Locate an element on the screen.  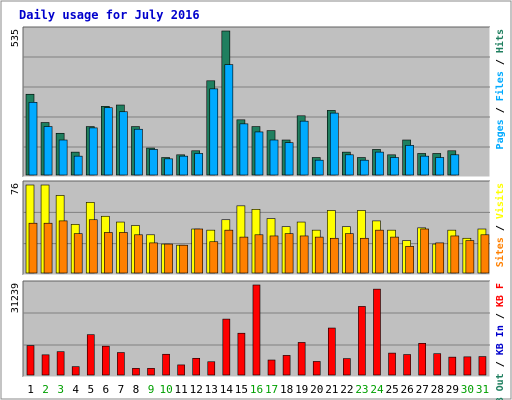
x-tick-label: 26 is located at coordinates (407, 389).